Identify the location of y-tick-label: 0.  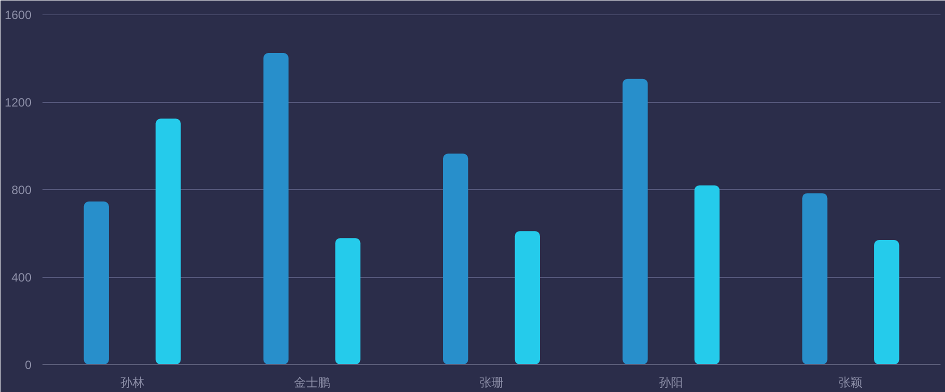
(28, 365).